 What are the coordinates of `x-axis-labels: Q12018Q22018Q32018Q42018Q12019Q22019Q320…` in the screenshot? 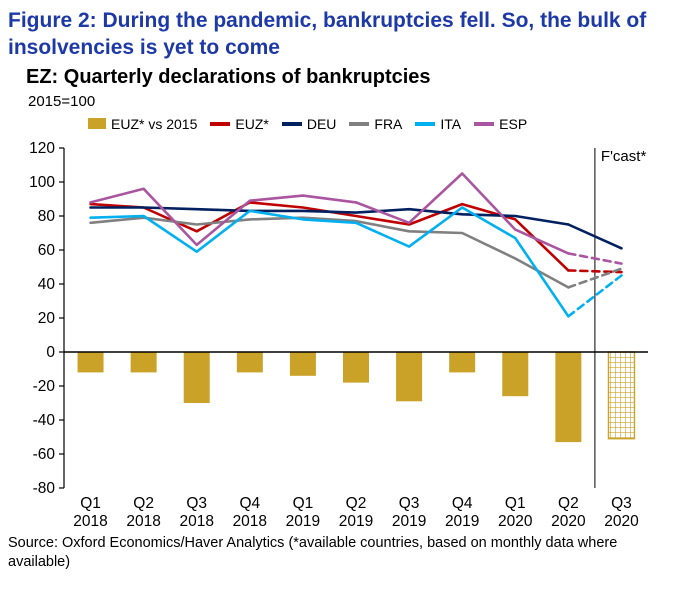 It's located at (356, 512).